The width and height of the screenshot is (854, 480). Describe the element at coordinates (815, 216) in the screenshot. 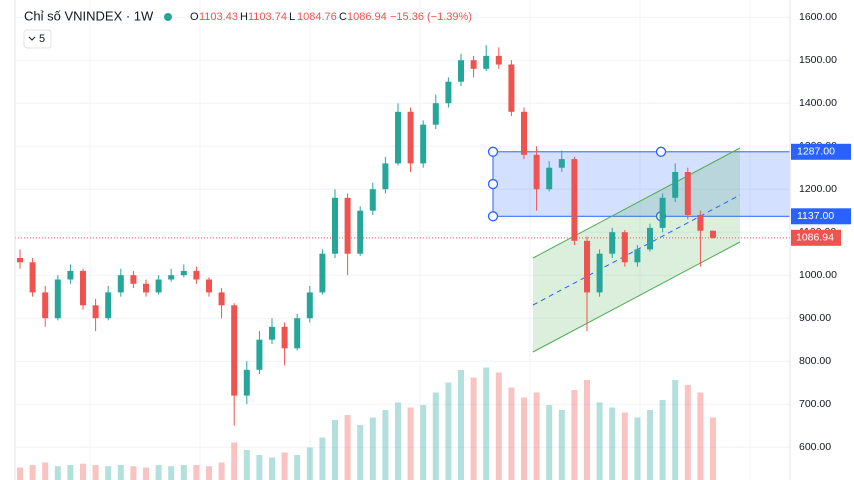

I see `box-price-label: 1137.00` at that location.